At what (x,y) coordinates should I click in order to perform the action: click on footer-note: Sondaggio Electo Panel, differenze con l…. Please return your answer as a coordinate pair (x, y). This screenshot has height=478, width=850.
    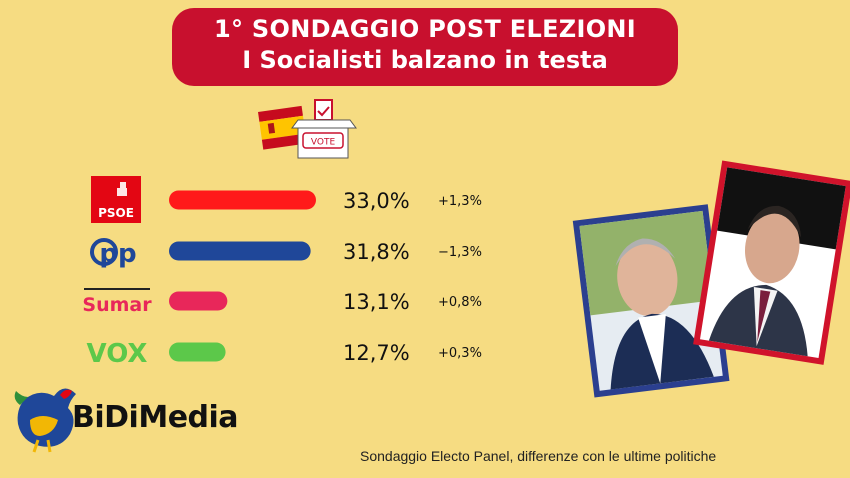
    Looking at the image, I should click on (538, 456).